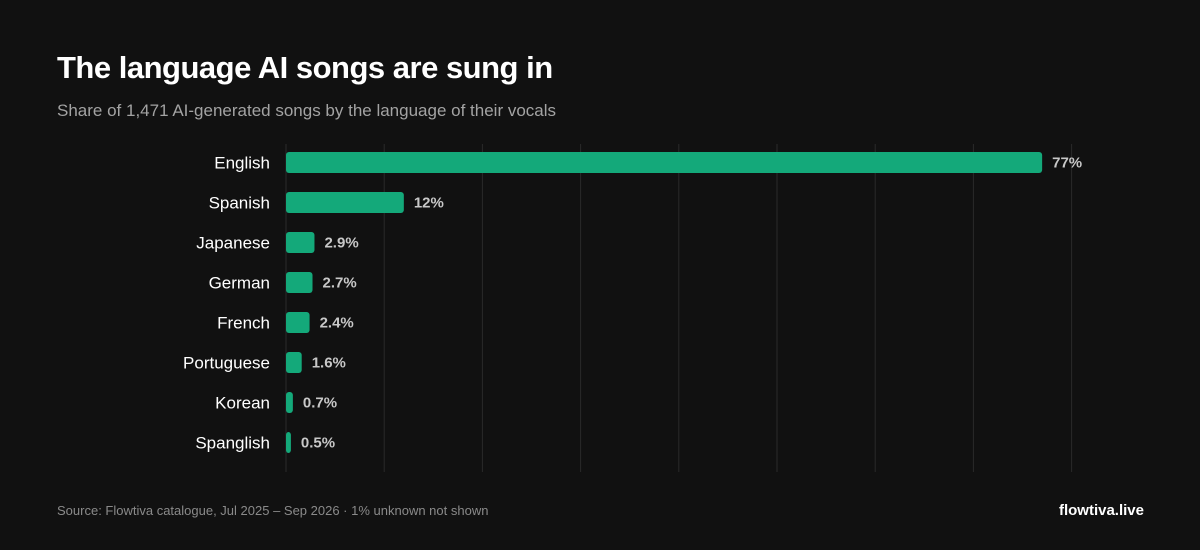 Image resolution: width=1200 pixels, height=550 pixels. Describe the element at coordinates (239, 203) in the screenshot. I see `category-label: Spanish` at that location.